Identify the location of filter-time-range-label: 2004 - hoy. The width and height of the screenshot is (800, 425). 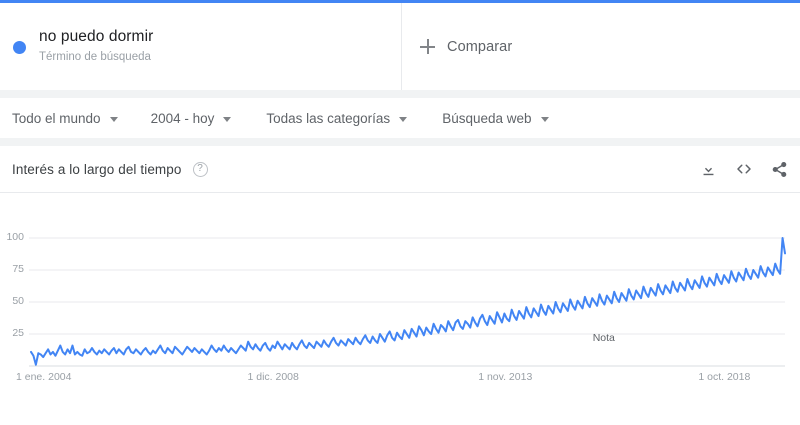
(182, 118).